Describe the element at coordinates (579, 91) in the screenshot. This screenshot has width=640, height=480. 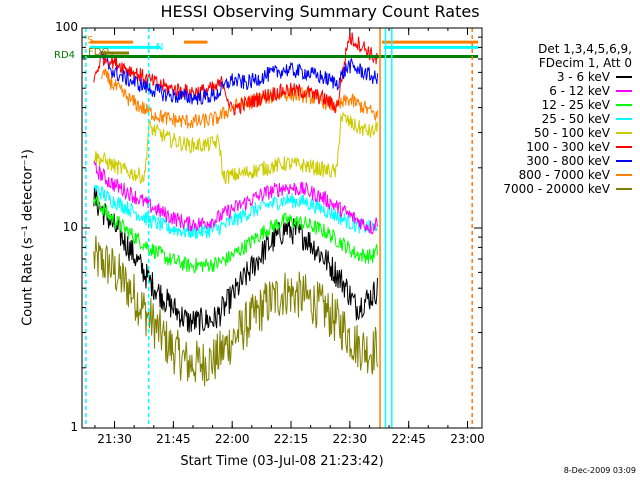
I see `legend-item-label: 6 - 12 keV` at that location.